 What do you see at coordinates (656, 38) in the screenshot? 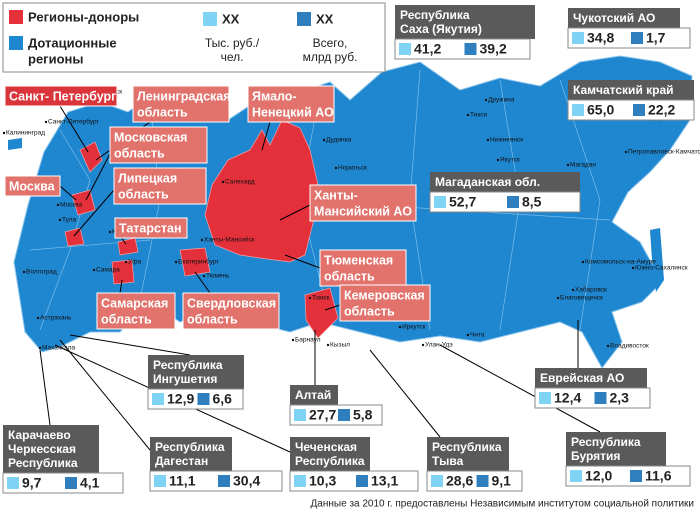
I see `total-value: 1,7` at bounding box center [656, 38].